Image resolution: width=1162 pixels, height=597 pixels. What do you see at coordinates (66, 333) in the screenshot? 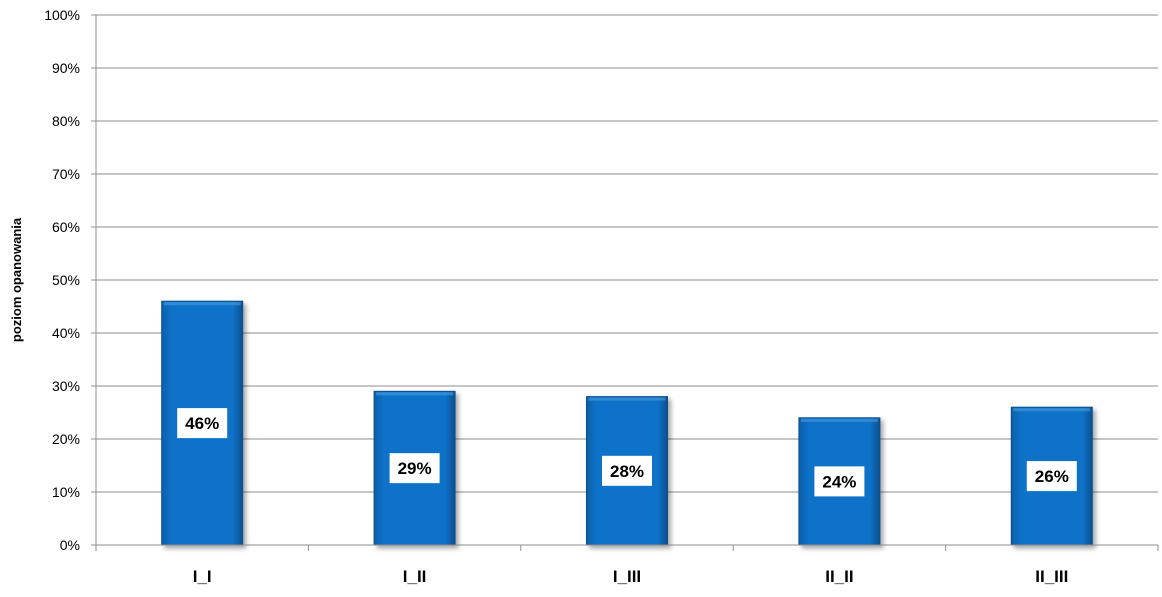
I see `y-tick-label: 40%` at bounding box center [66, 333].